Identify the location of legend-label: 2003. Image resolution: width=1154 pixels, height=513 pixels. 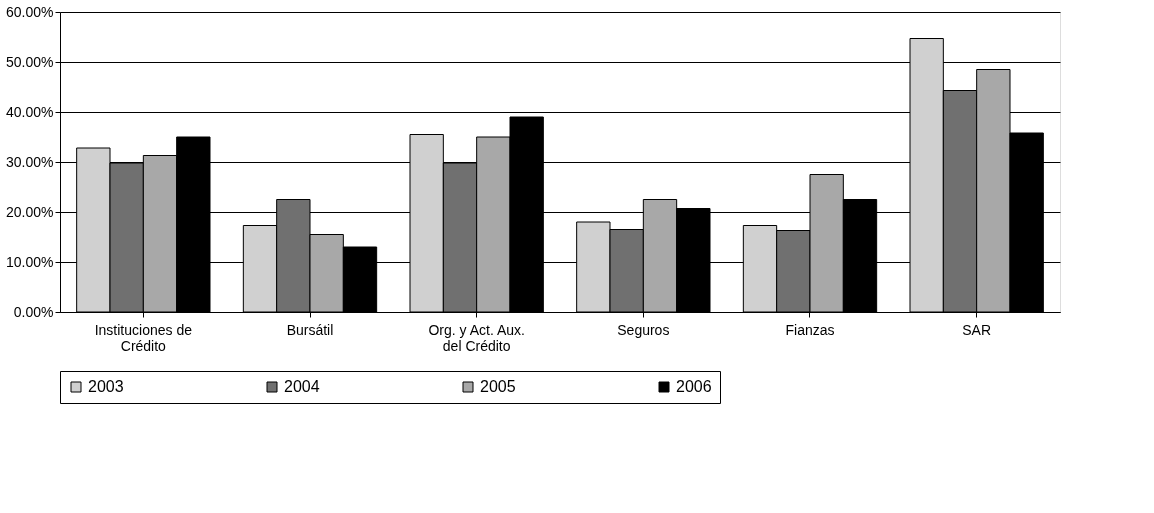
(106, 386).